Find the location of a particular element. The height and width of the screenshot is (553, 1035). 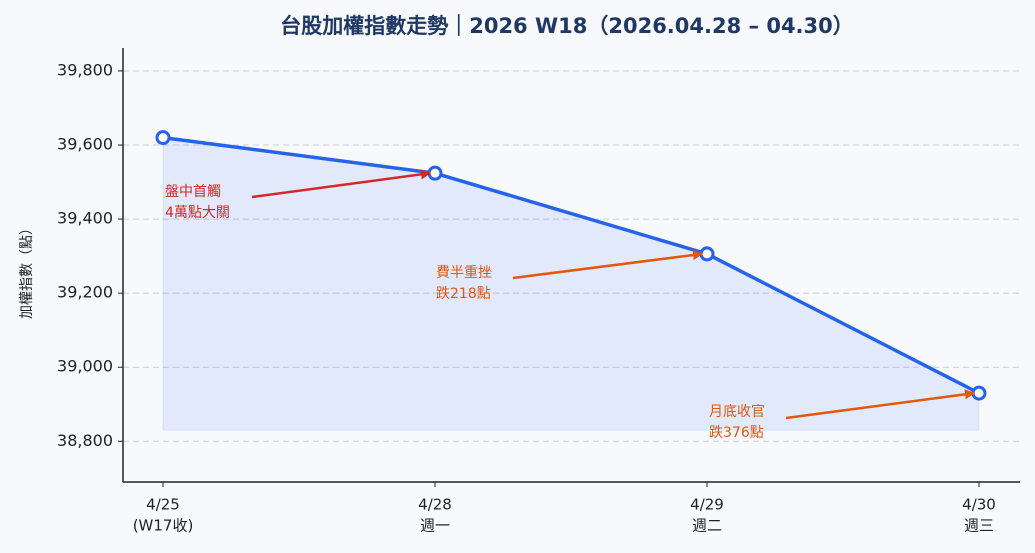

annotation-text: 盤中首觸 is located at coordinates (193, 192).